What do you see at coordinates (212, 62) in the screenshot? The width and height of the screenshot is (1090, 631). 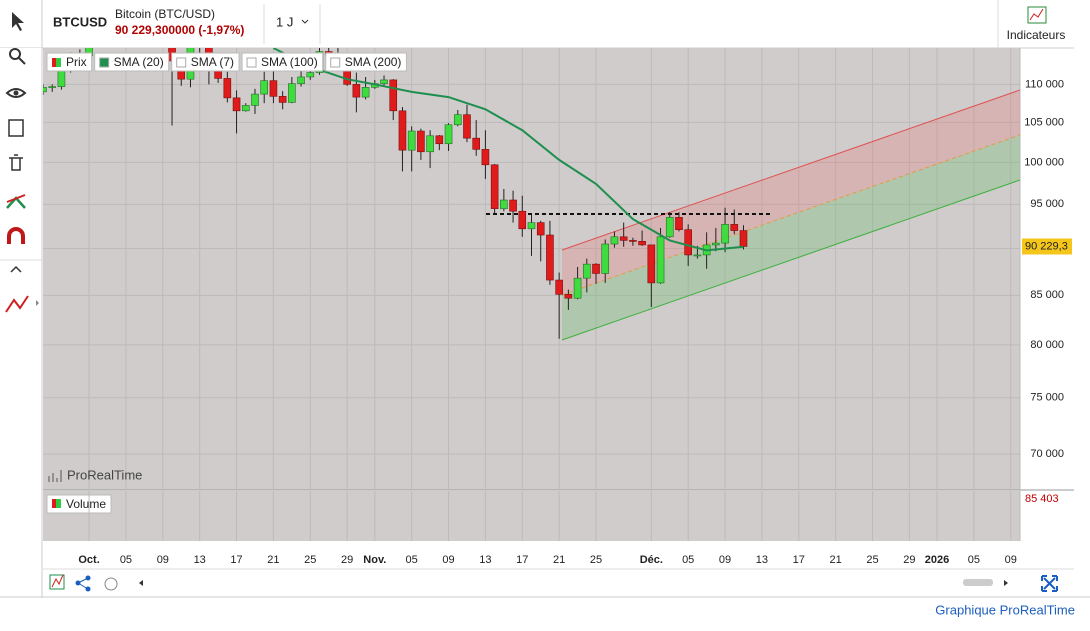 I see `legend-label: SMA (7)` at bounding box center [212, 62].